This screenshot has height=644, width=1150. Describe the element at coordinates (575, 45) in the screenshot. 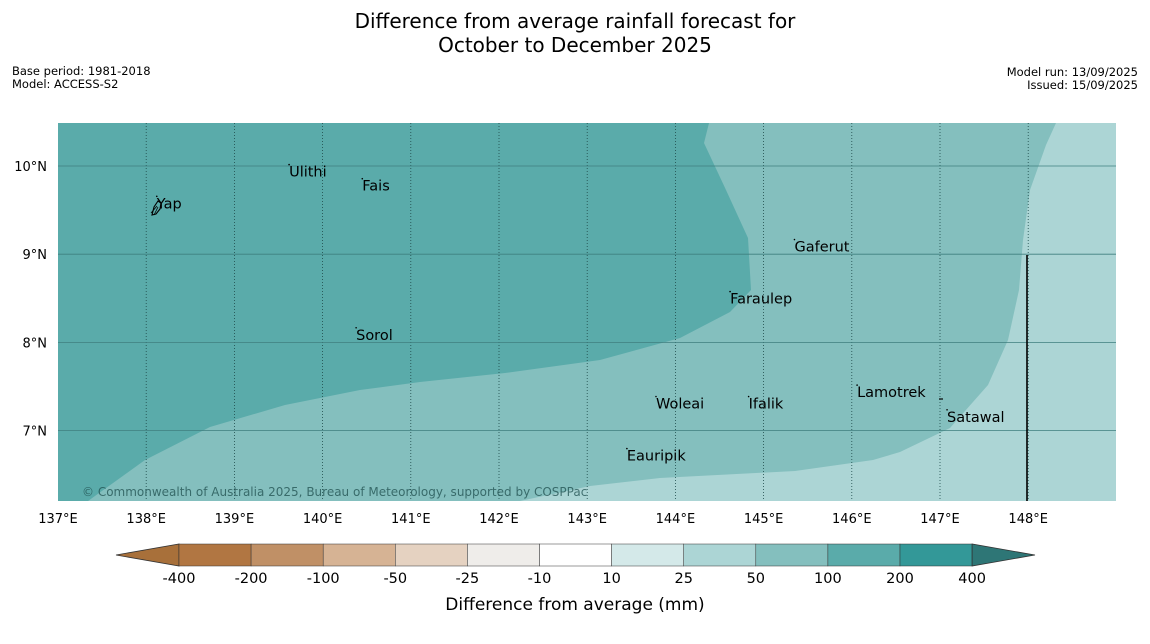

I see `title-line-2: October to December 2025` at that location.